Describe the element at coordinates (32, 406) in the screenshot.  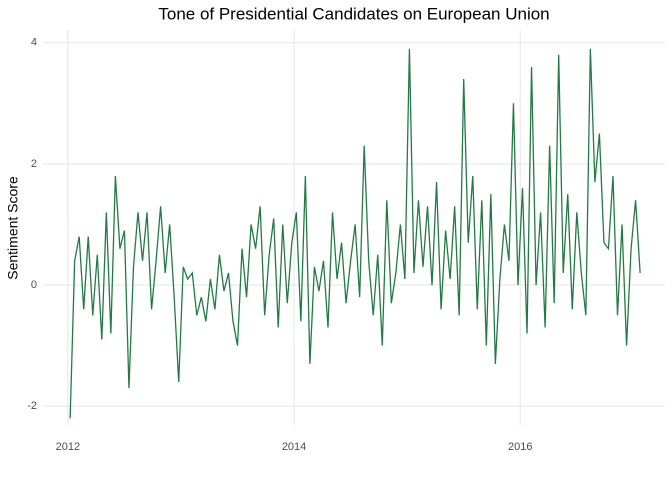
I see `y-tick-label: -2` at that location.